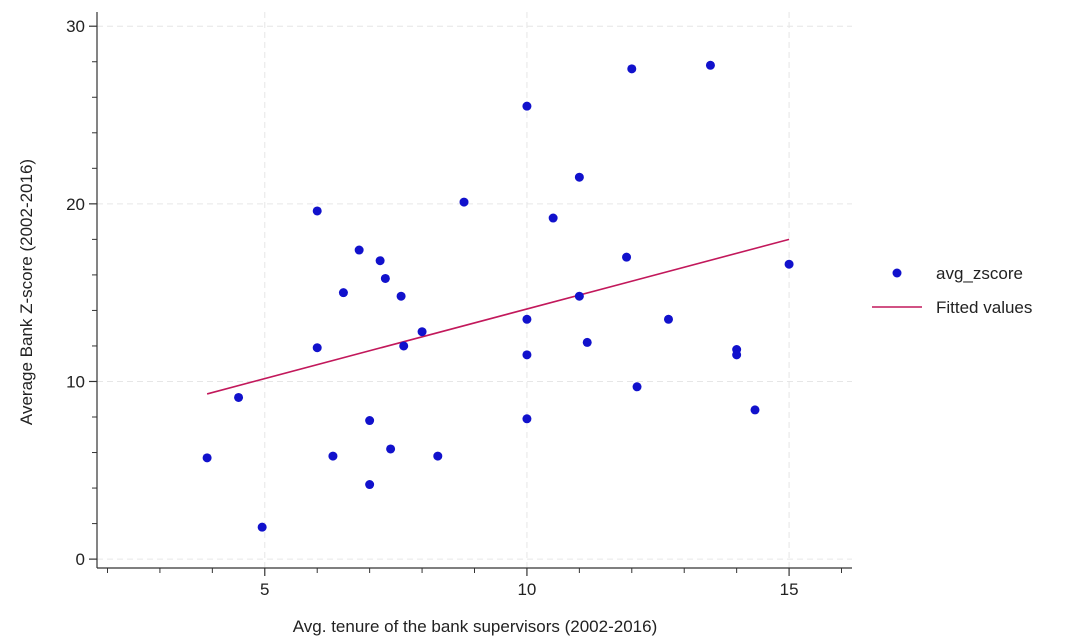 Image resolution: width=1081 pixels, height=642 pixels. What do you see at coordinates (526, 589) in the screenshot?
I see `x-tick-label: 10` at bounding box center [526, 589].